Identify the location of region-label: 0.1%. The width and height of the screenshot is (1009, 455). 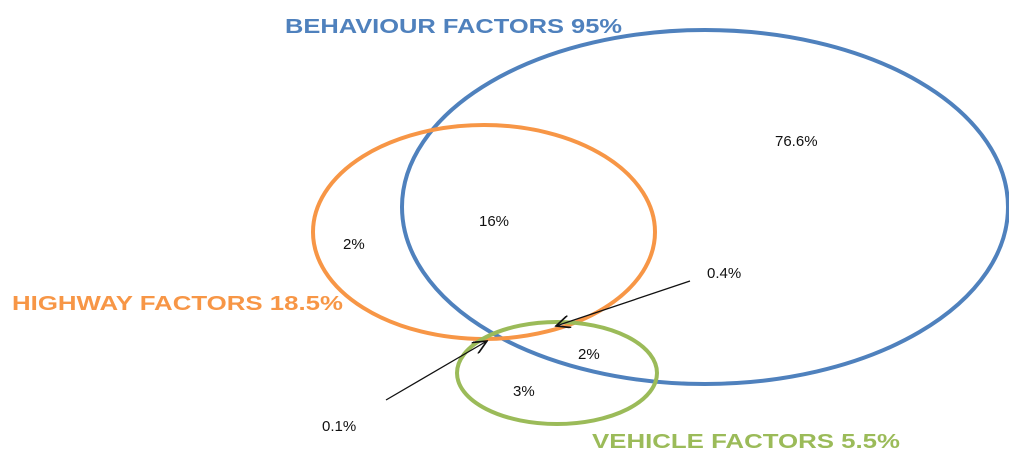
(339, 426).